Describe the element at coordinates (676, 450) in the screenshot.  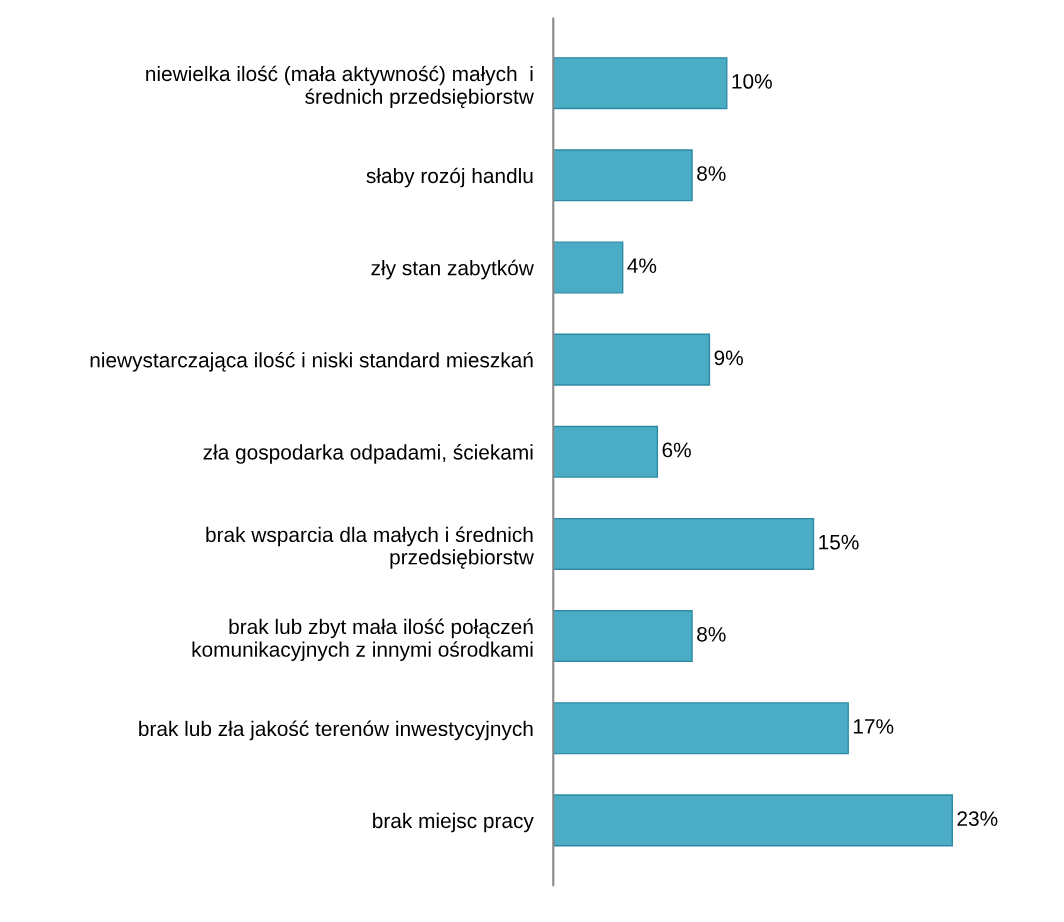
I see `data-label: 6%` at that location.